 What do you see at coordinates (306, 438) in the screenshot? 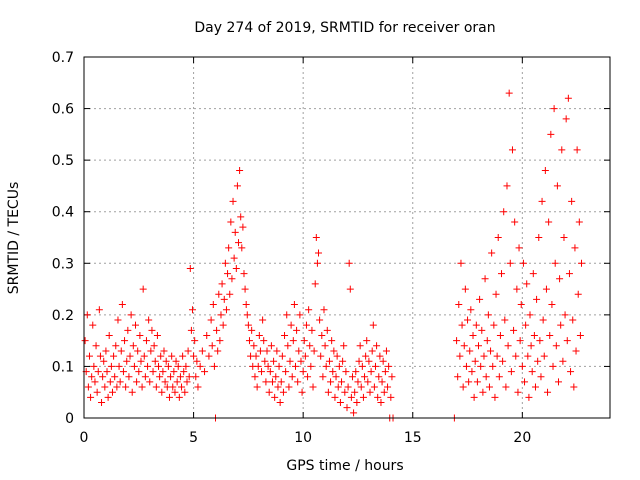
I see `x-axis-tick-labels: 0 5 10 15 20` at bounding box center [306, 438].